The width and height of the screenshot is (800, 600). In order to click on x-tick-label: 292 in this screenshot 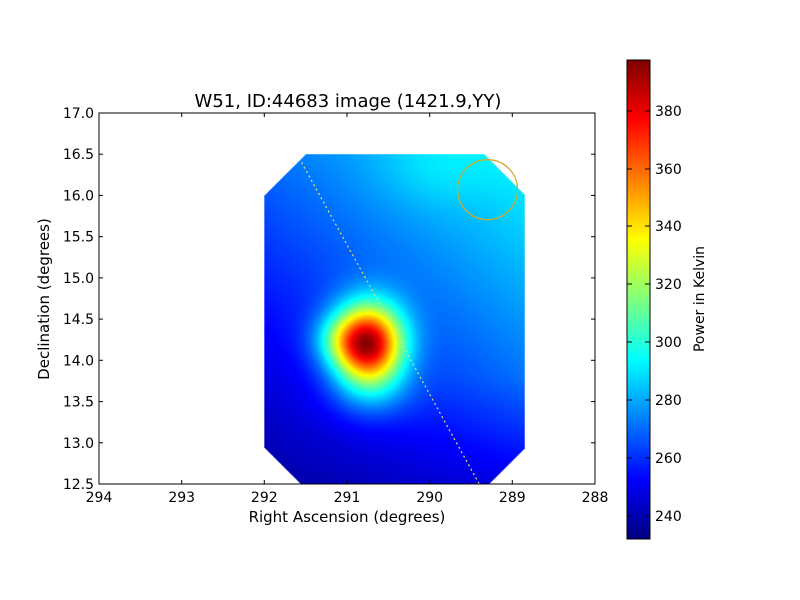, I will do `click(264, 498)`.